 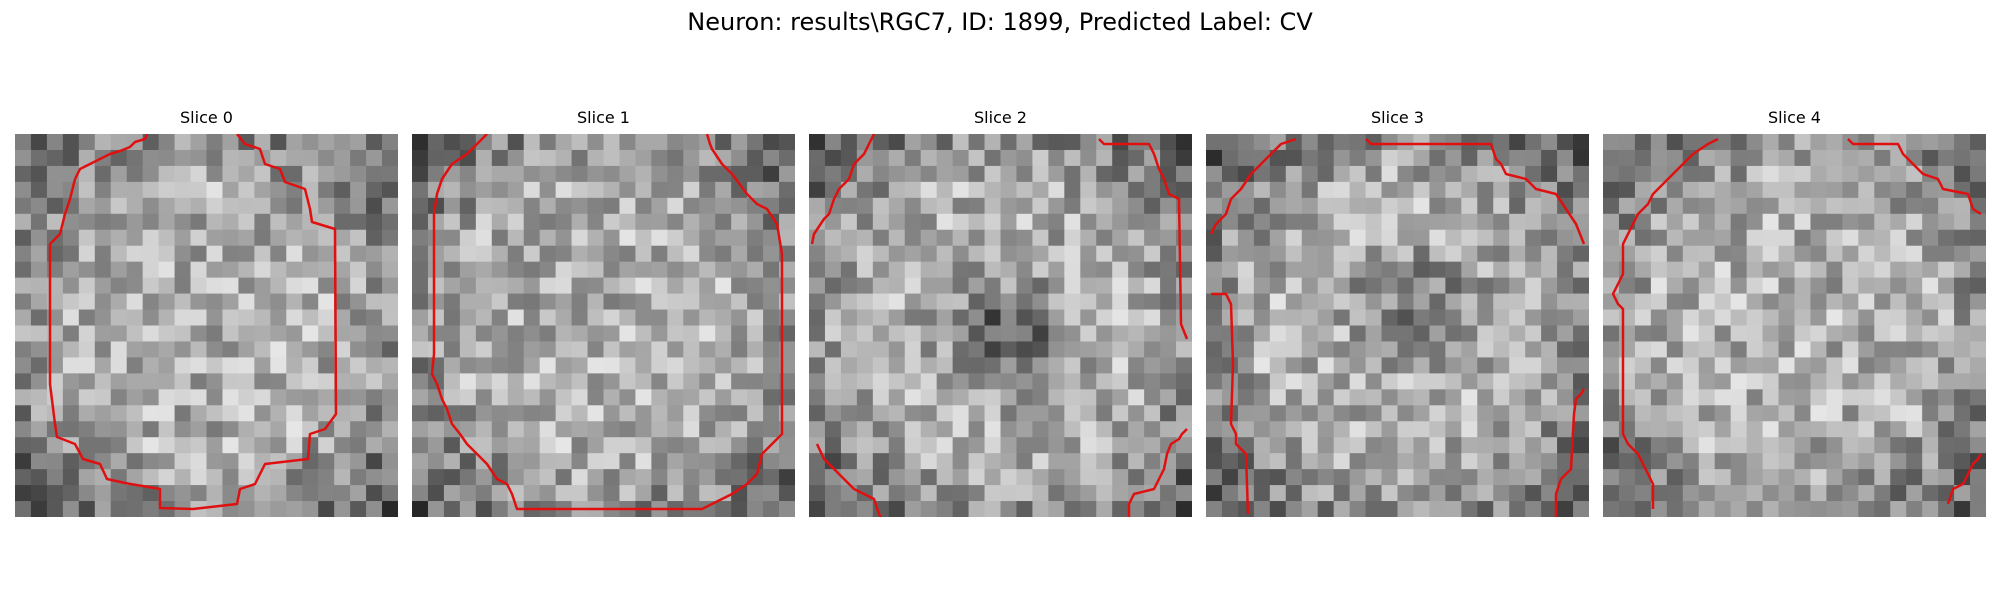 I want to click on slice-panel-1: Slice 1, so click(x=603, y=312).